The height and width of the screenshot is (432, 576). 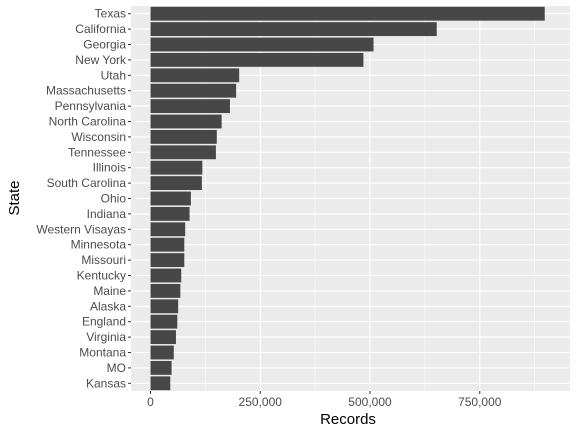 What do you see at coordinates (262, 44) in the screenshot?
I see `bar-georgia` at bounding box center [262, 44].